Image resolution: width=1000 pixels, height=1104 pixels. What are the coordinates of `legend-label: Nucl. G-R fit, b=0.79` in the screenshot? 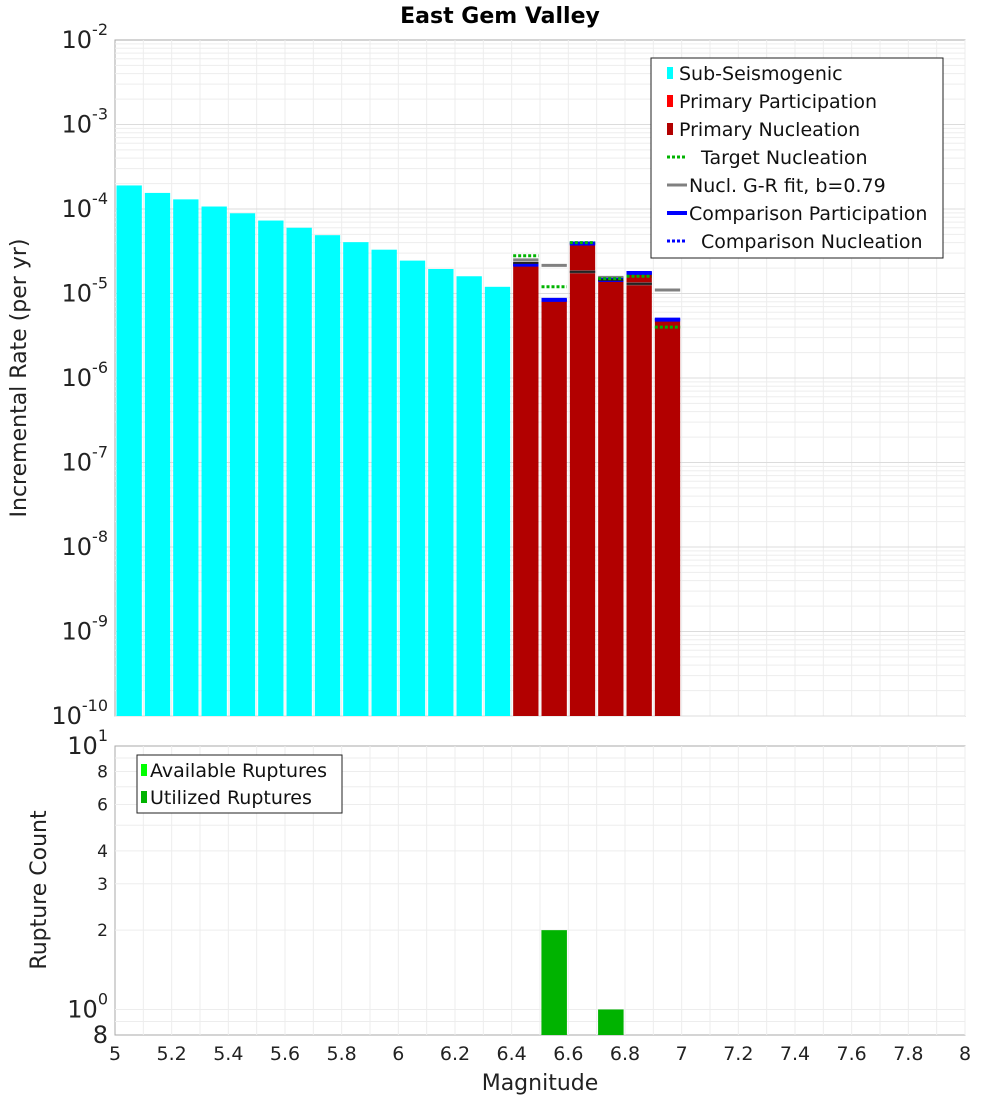 It's located at (787, 186).